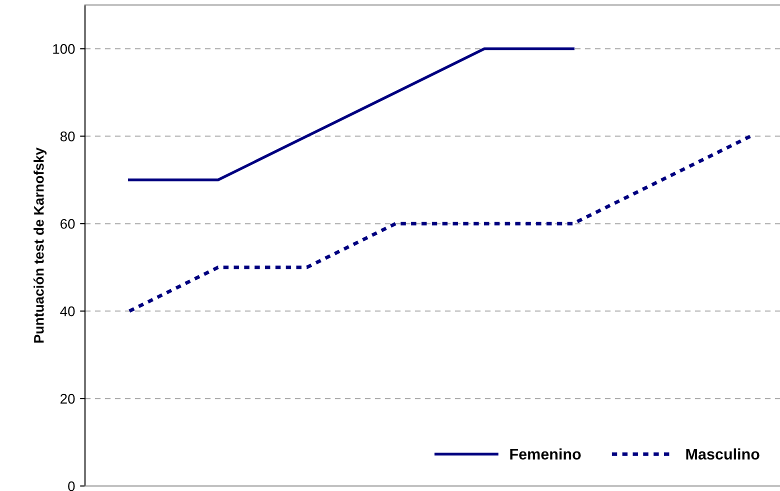 This screenshot has height=491, width=780. What do you see at coordinates (545, 454) in the screenshot?
I see `legend-label: Femenino` at bounding box center [545, 454].